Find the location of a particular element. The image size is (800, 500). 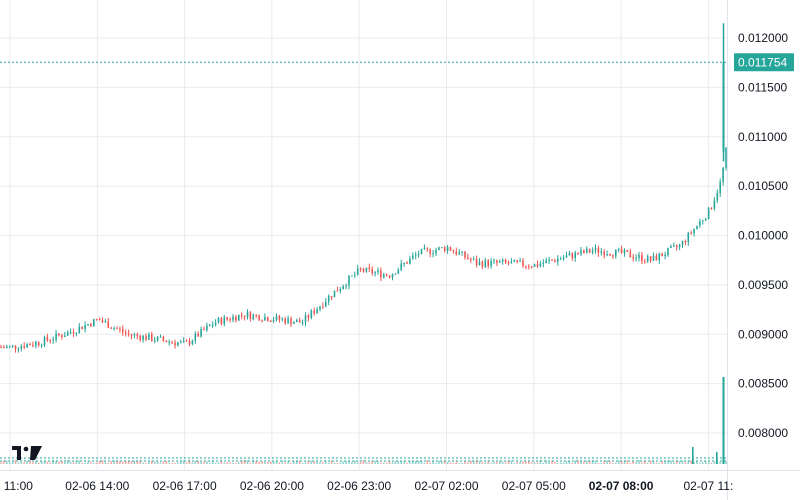

tradingview-logo-icon is located at coordinates (27, 453).